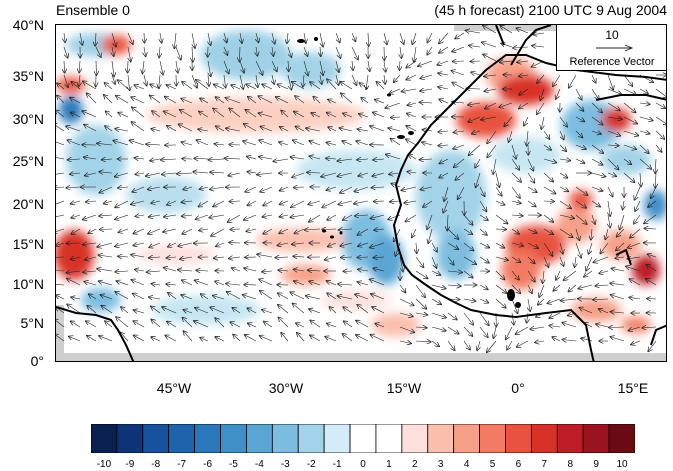 This screenshot has width=673, height=471. Describe the element at coordinates (28, 284) in the screenshot. I see `lat-label-10n: 10°N` at that location.